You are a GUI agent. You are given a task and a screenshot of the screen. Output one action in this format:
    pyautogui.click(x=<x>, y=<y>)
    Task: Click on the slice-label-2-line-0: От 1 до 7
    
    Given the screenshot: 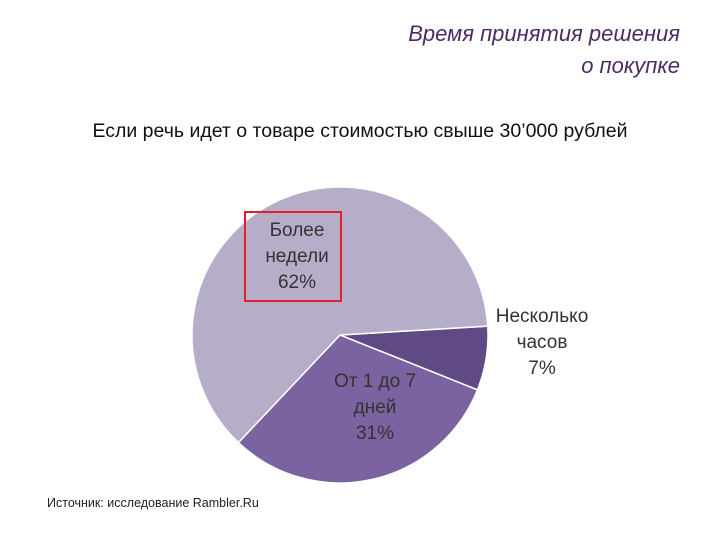 What is the action you would take?
    pyautogui.click(x=375, y=381)
    